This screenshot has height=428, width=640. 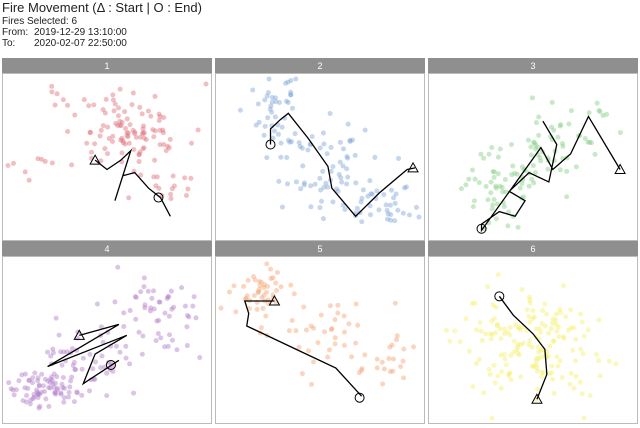 What do you see at coordinates (303, 348) in the screenshot?
I see `movement-path` at bounding box center [303, 348].